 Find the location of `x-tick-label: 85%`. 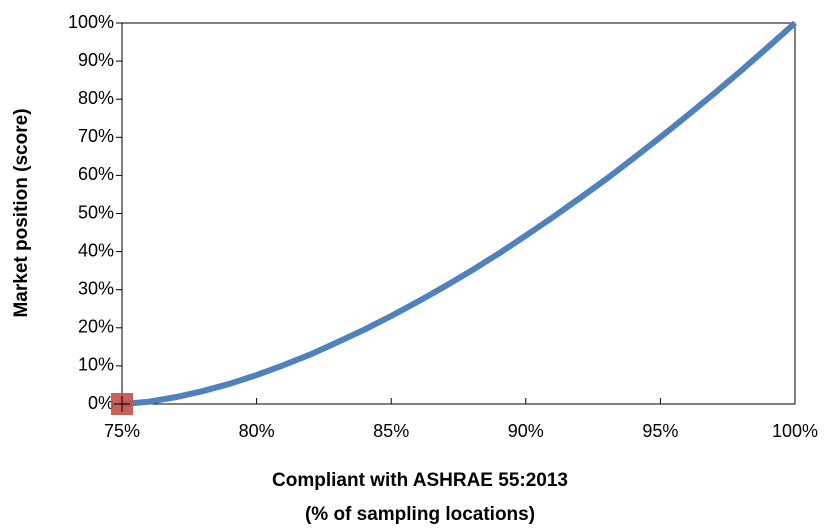

x-tick-label: 85% is located at coordinates (391, 431).